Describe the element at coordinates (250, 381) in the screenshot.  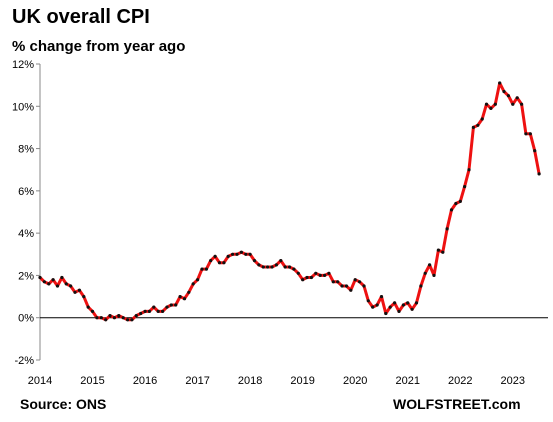
I see `x-tick-label: 2018` at that location.